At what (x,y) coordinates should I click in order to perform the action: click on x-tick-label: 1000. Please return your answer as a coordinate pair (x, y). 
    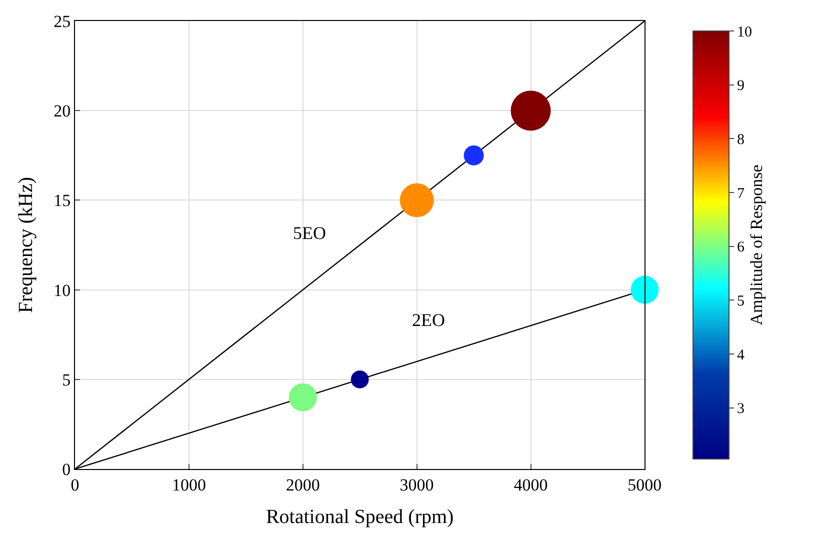
    Looking at the image, I should click on (189, 484).